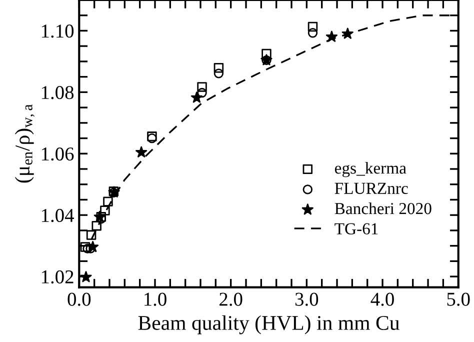  Describe the element at coordinates (58, 277) in the screenshot. I see `y-tick-label: 1.02` at that location.